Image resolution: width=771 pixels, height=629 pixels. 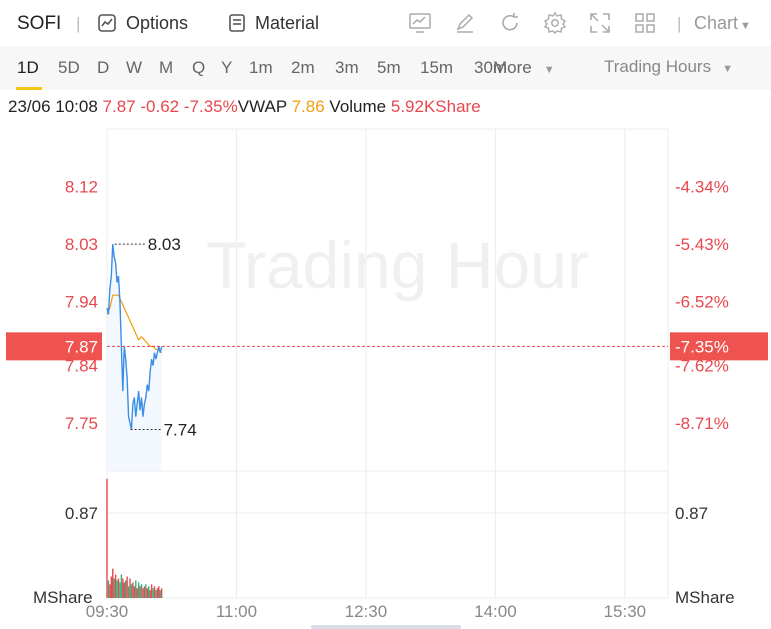 What do you see at coordinates (28, 67) in the screenshot?
I see `period-1d: 1D` at bounding box center [28, 67].